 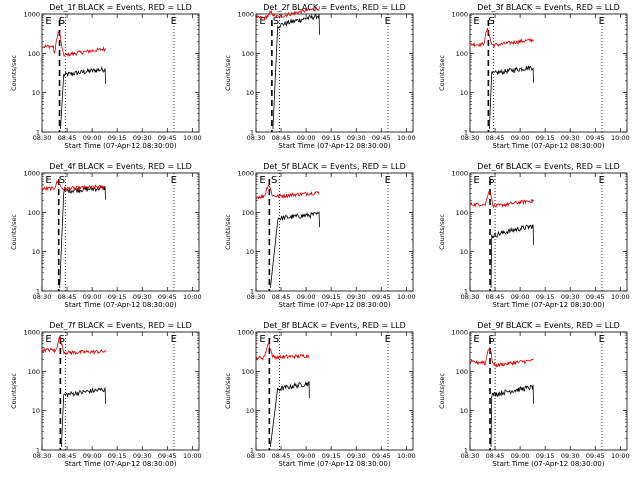 What do you see at coordinates (548, 325) in the screenshot?
I see `panel-title: Det_9f BLACK = Events, RED = LLD` at bounding box center [548, 325].